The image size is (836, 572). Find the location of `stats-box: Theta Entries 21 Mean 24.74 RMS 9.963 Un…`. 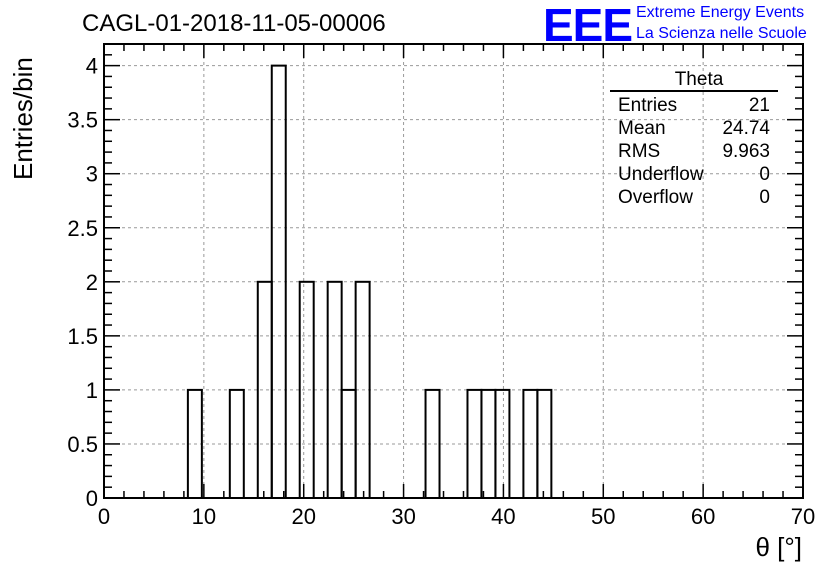

stats-box: Theta Entries 21 Mean 24.74 RMS 9.963 Un… is located at coordinates (694, 139).